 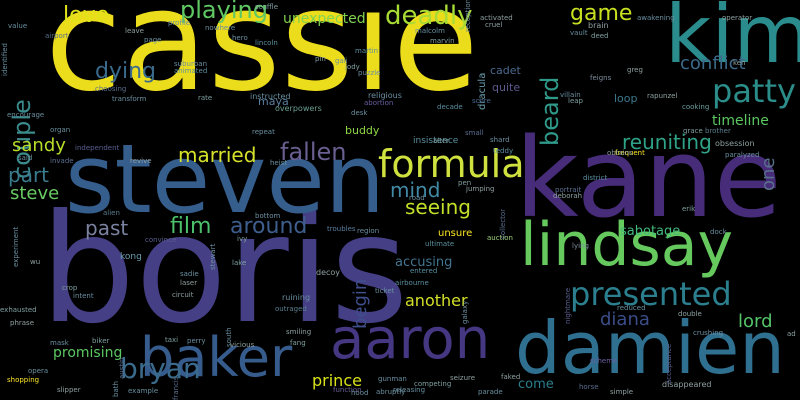 What do you see at coordinates (595, 178) in the screenshot?
I see `word-district: district` at bounding box center [595, 178].